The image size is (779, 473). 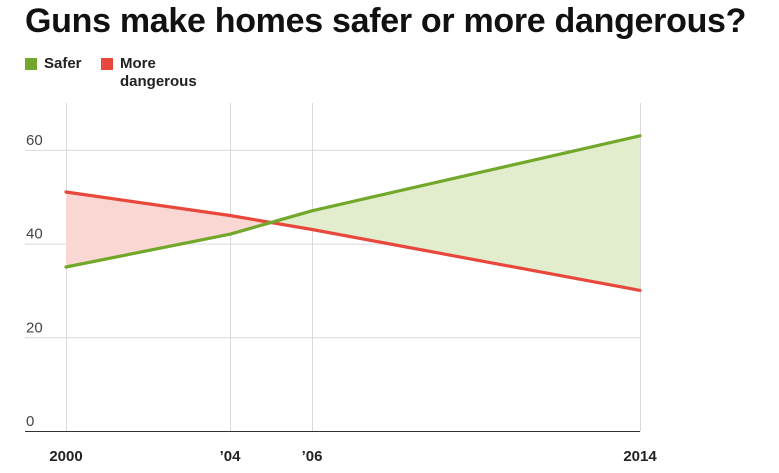 I want to click on chart-title: Guns make homes safer or more dangerous?, so click(x=386, y=21).